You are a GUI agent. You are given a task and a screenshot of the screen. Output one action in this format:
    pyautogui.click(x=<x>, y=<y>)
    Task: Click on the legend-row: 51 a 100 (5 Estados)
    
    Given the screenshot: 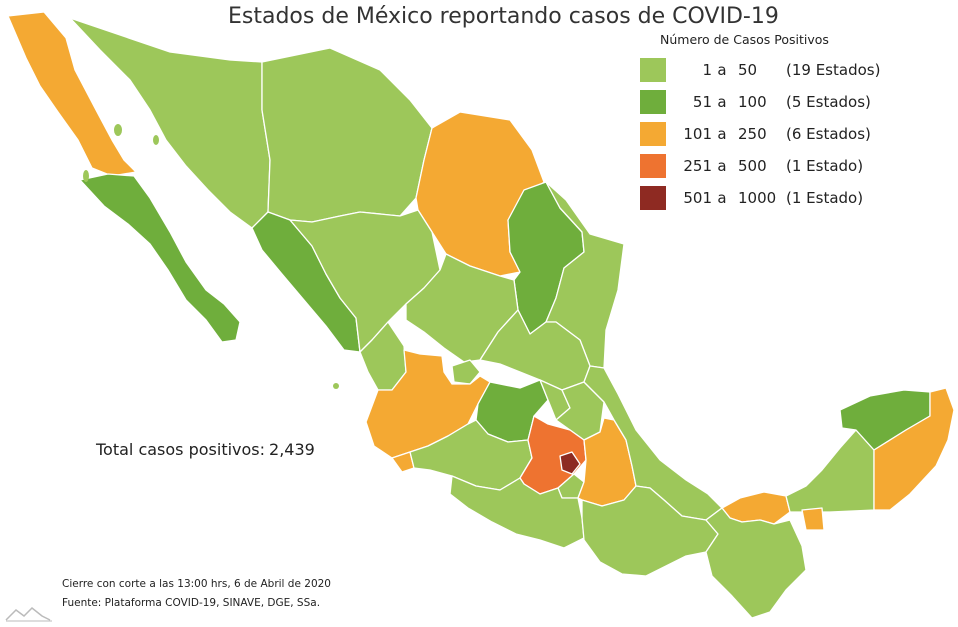 What is the action you would take?
    pyautogui.click(x=755, y=102)
    